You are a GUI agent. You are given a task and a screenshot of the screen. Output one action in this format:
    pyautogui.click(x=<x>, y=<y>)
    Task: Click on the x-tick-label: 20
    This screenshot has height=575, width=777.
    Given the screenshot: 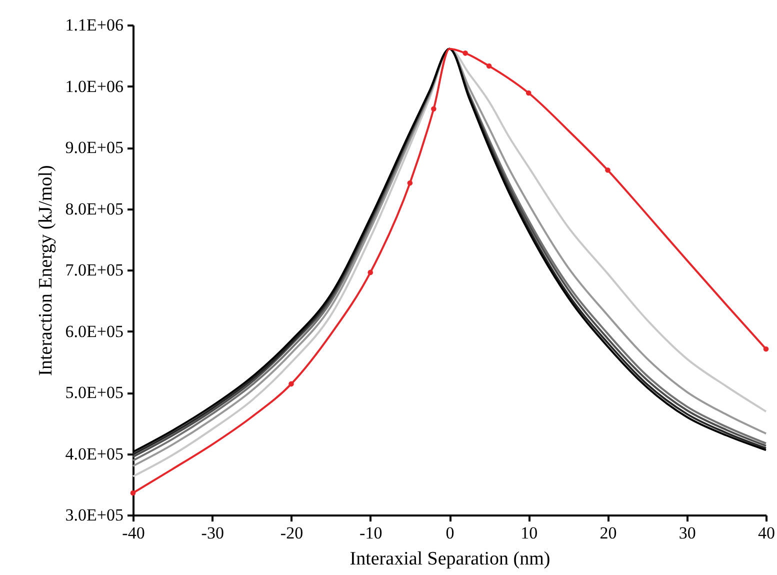 What is the action you would take?
    pyautogui.click(x=608, y=533)
    